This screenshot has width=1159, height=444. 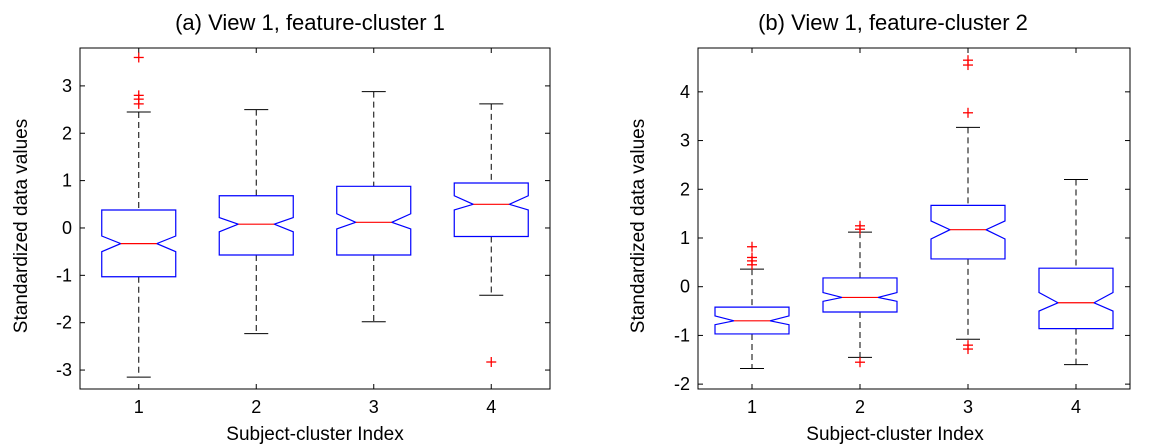 What do you see at coordinates (893, 22) in the screenshot?
I see `chart-title: (b) View 1, feature-cluster 2` at bounding box center [893, 22].